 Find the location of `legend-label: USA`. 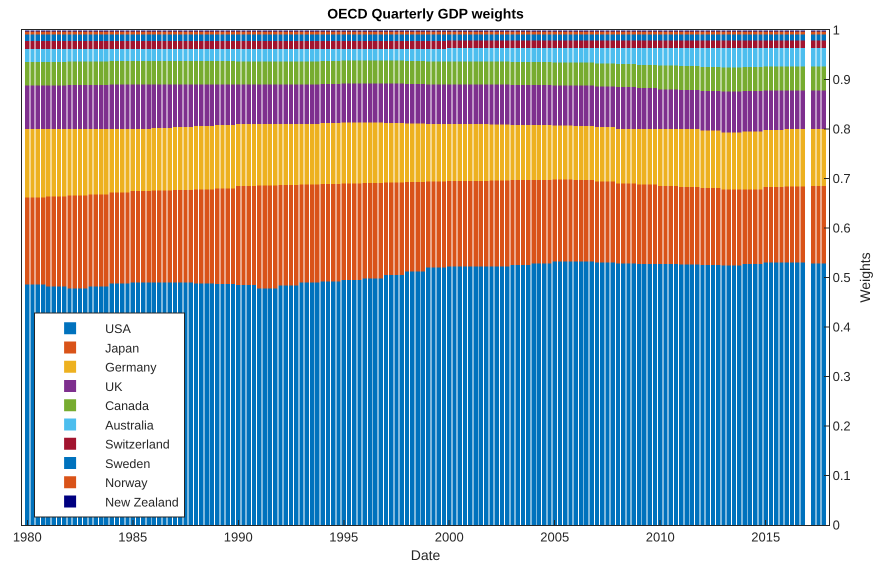

legend-label: USA is located at coordinates (118, 329).